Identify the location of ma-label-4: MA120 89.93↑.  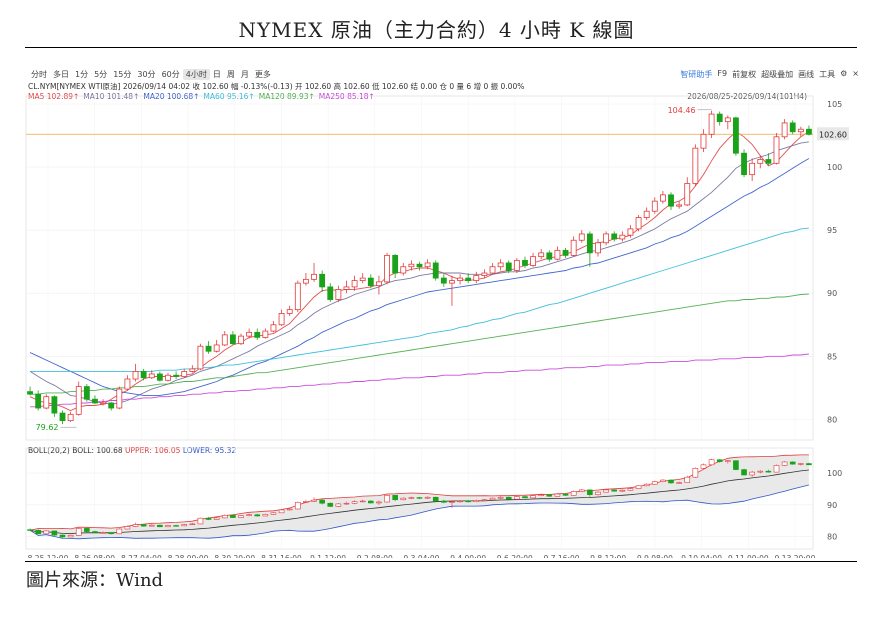
(286, 96).